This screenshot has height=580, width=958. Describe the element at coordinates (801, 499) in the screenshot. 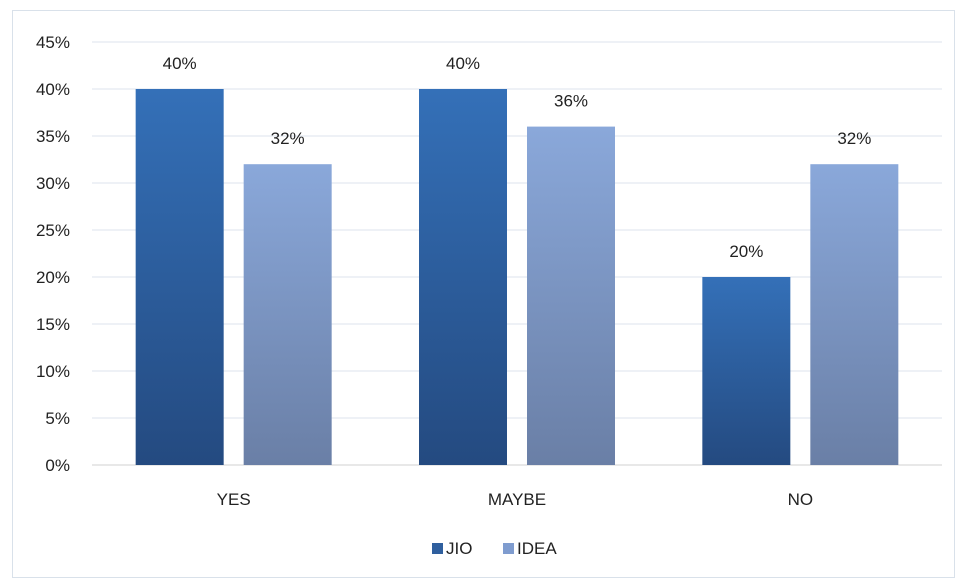

I see `x-tick-label: NO` at that location.